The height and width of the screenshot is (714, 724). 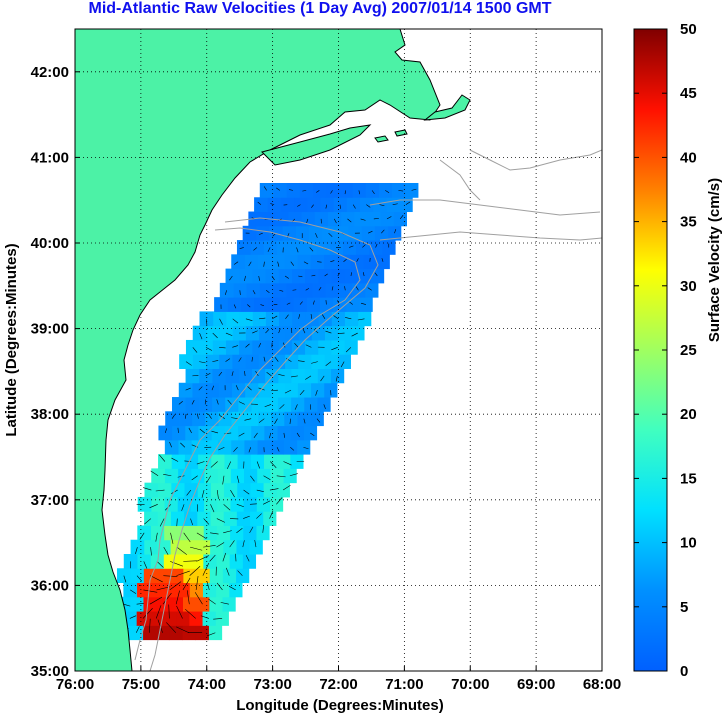 What do you see at coordinates (688, 478) in the screenshot?
I see `colorbar-tick-label: 15` at bounding box center [688, 478].